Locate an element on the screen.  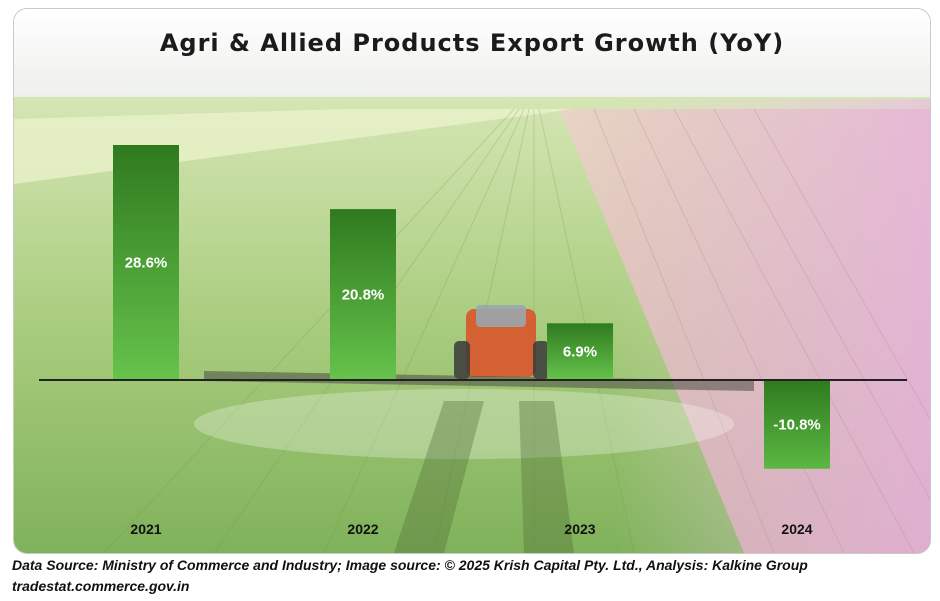
bar-2021 is located at coordinates (146, 262).